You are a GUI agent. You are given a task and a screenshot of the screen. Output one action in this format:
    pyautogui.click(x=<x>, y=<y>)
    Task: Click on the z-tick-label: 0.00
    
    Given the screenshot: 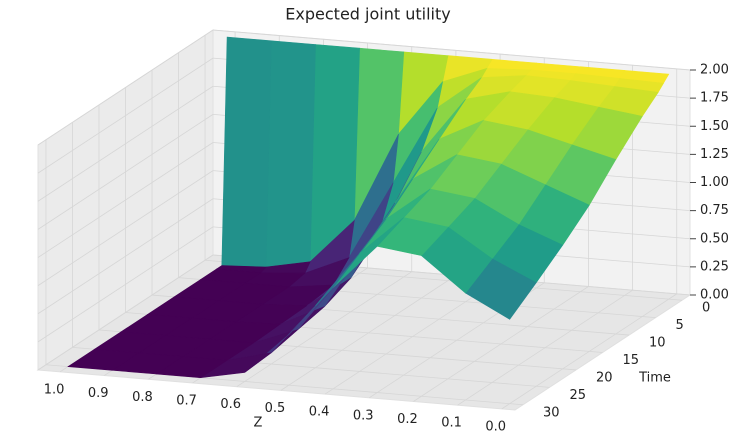 What is the action you would take?
    pyautogui.click(x=714, y=295)
    